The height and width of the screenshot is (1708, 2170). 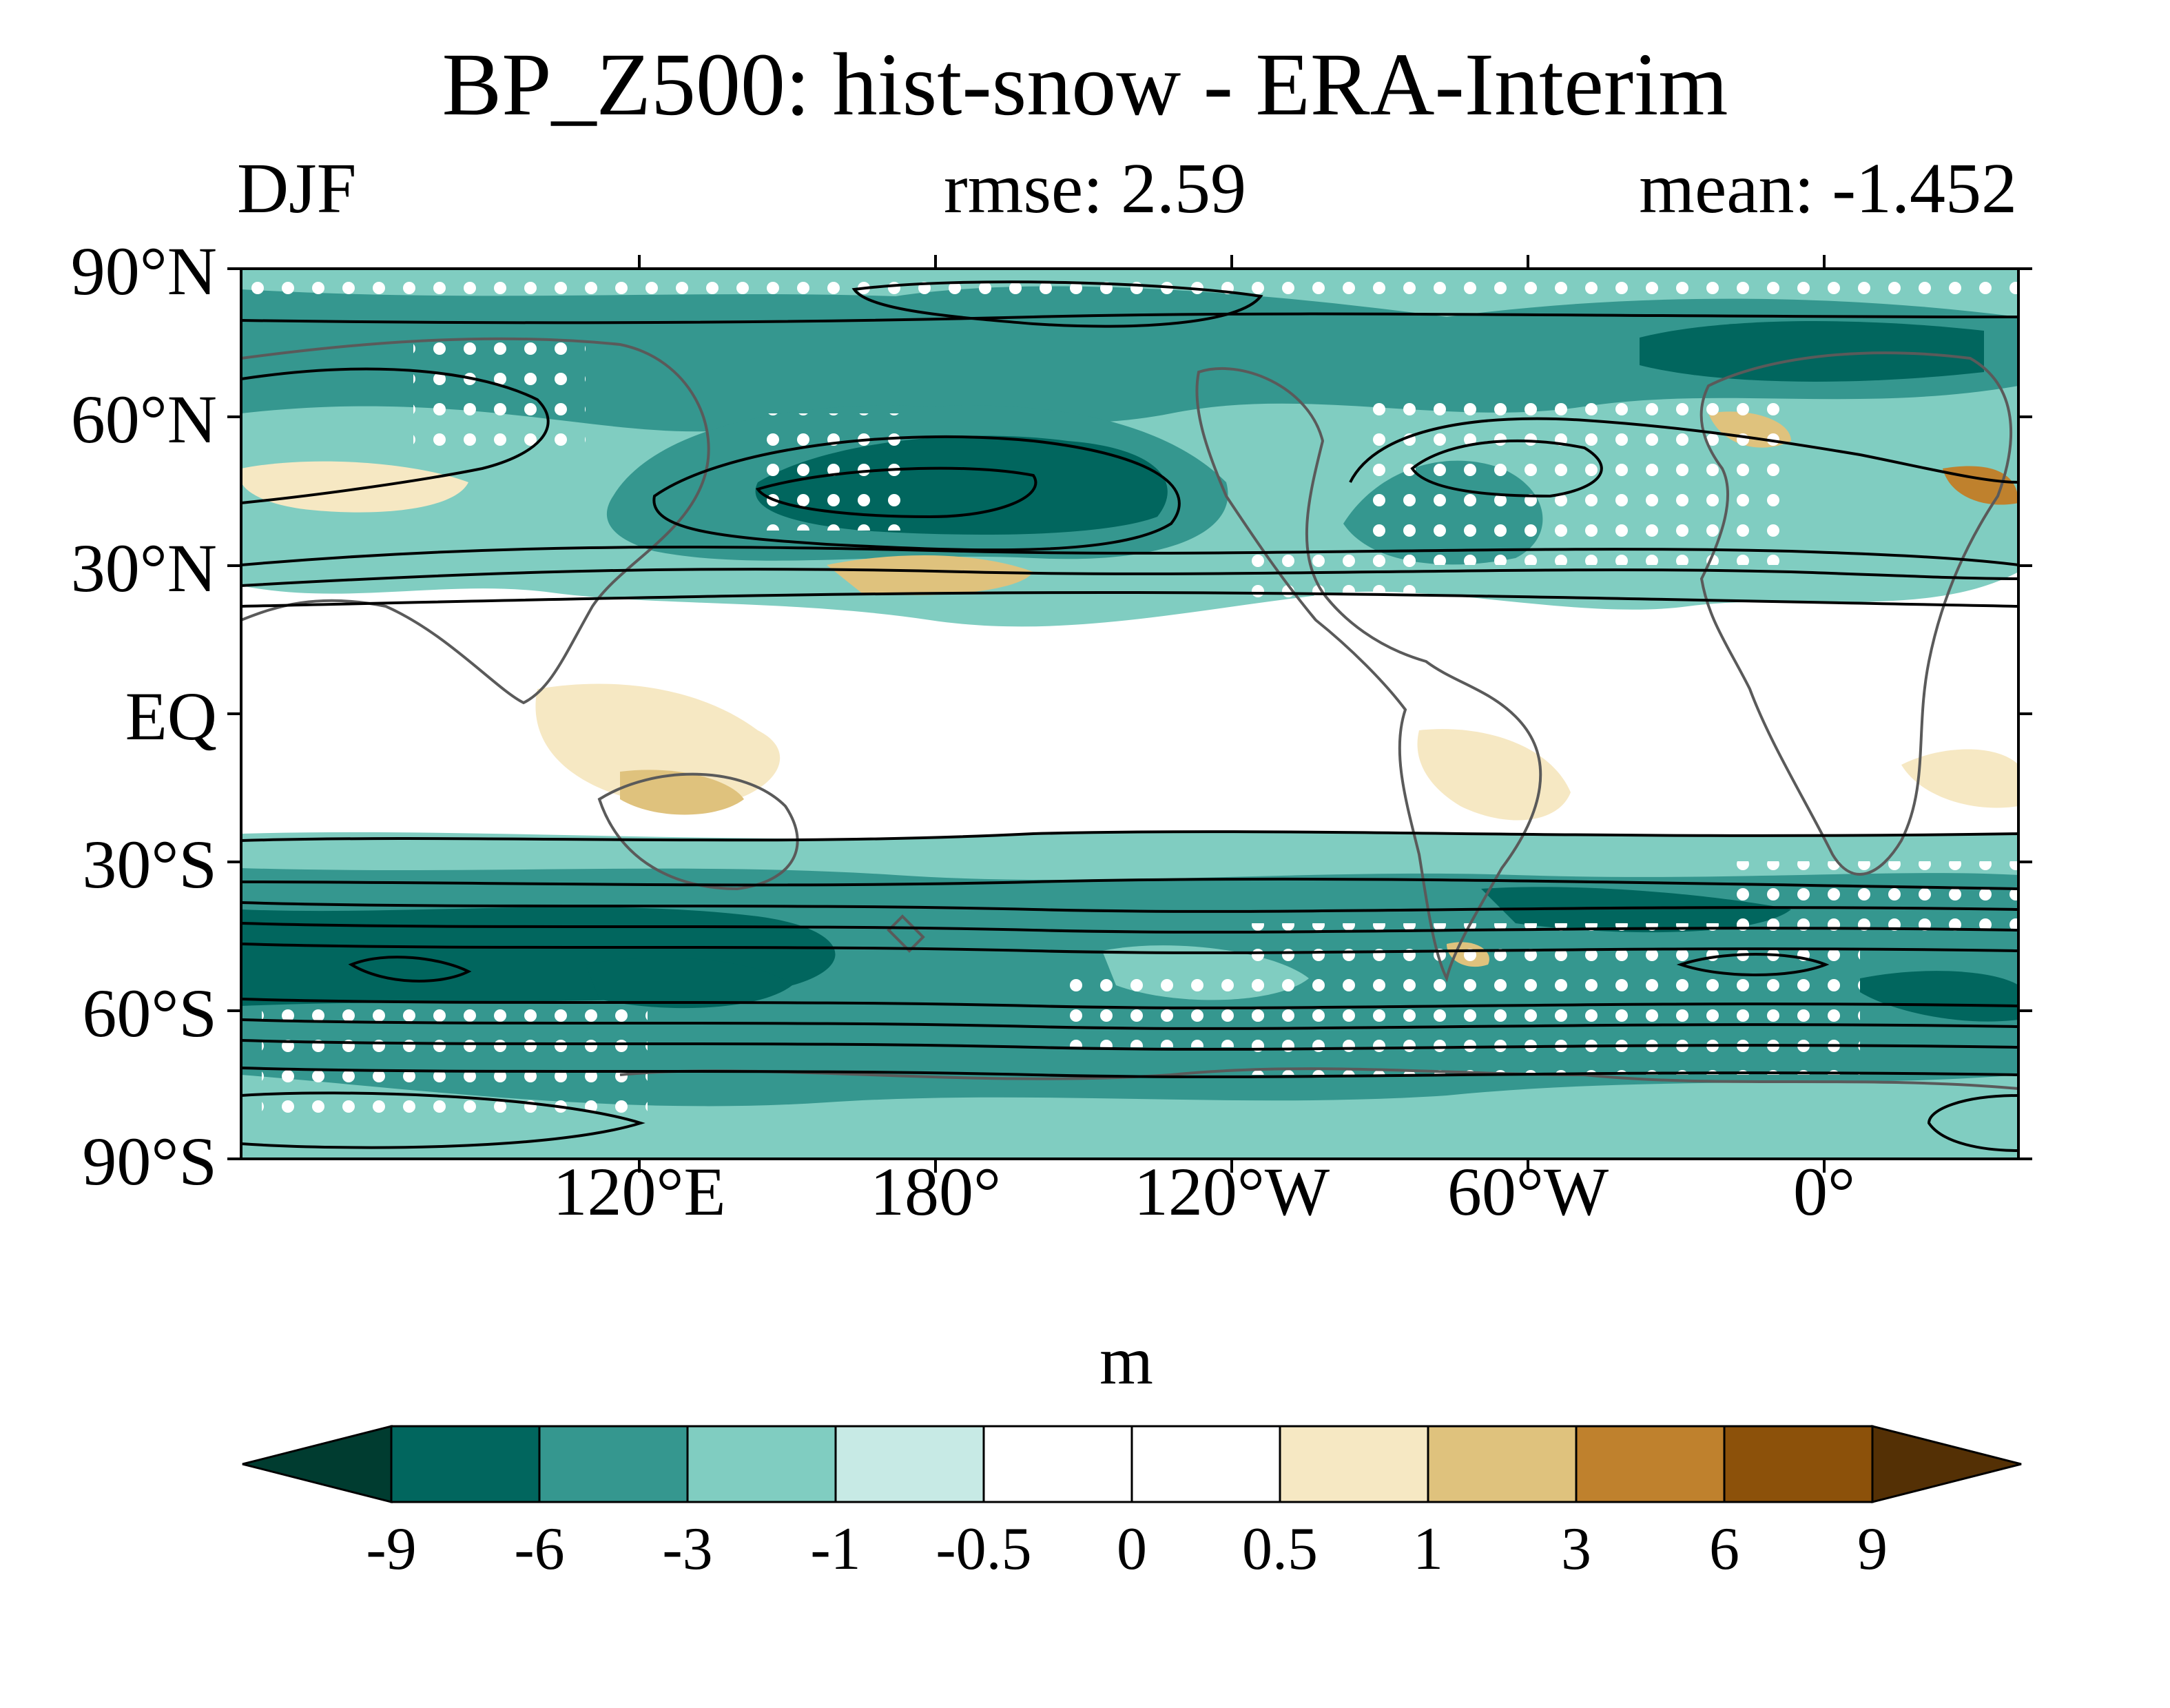 I want to click on colorbar-label: 9, so click(x=1872, y=1549).